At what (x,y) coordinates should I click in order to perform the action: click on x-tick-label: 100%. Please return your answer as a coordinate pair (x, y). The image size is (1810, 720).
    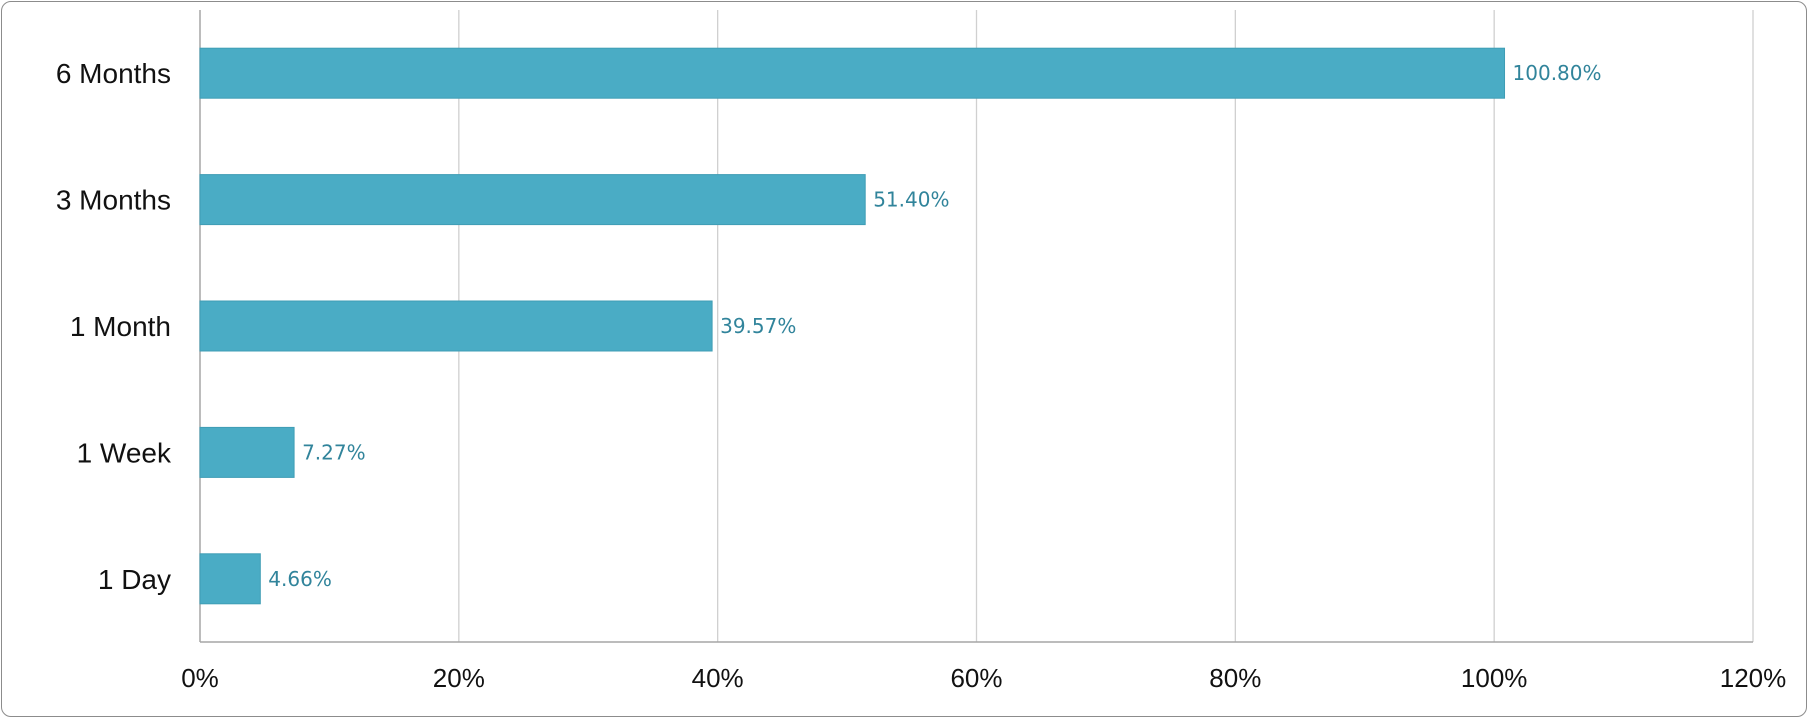
    Looking at the image, I should click on (1494, 678).